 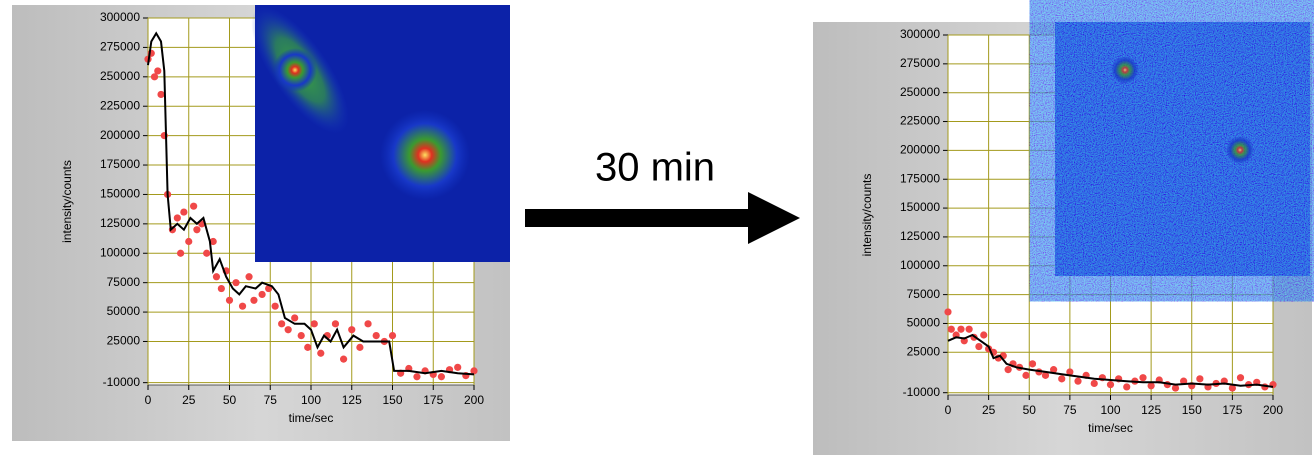 I want to click on arrow: 30 min, so click(x=662, y=195).